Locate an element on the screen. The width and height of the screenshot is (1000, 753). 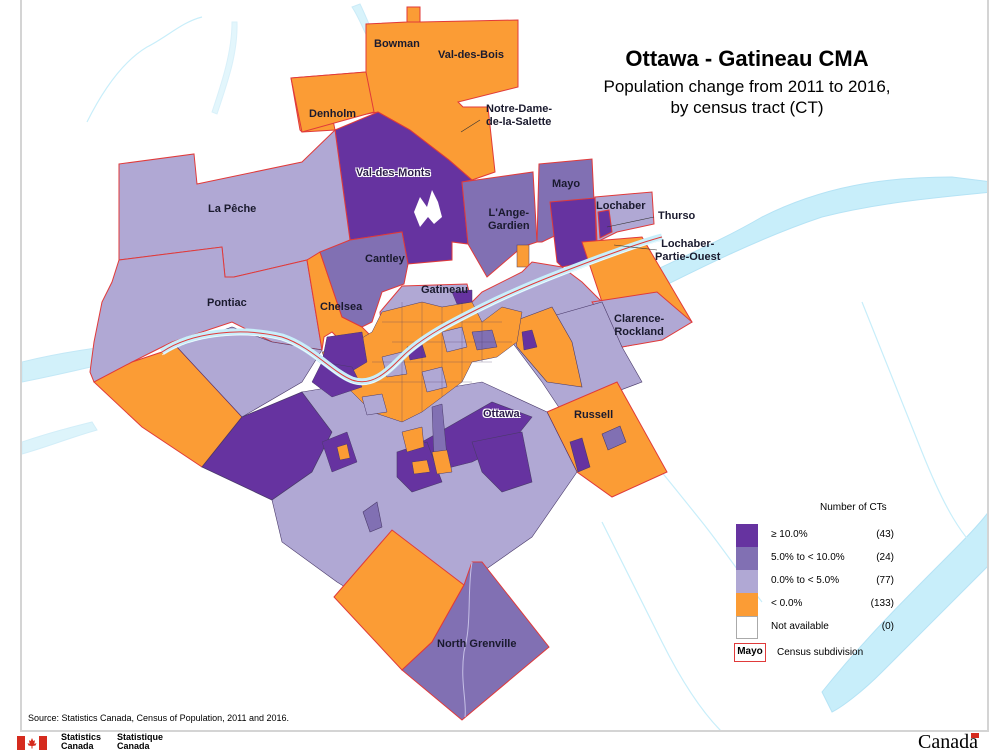
tract-lines is located at coordinates (437, 362).